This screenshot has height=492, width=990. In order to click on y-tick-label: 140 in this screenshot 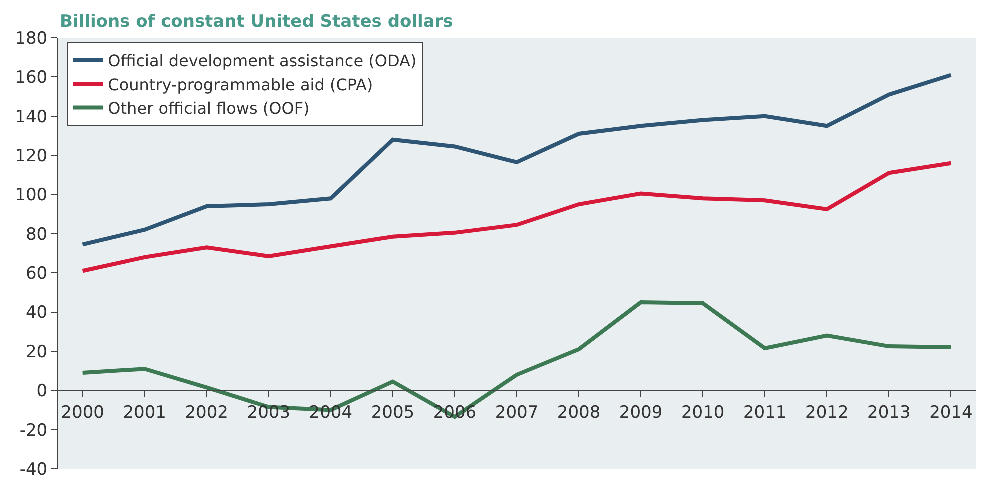, I will do `click(31, 117)`.